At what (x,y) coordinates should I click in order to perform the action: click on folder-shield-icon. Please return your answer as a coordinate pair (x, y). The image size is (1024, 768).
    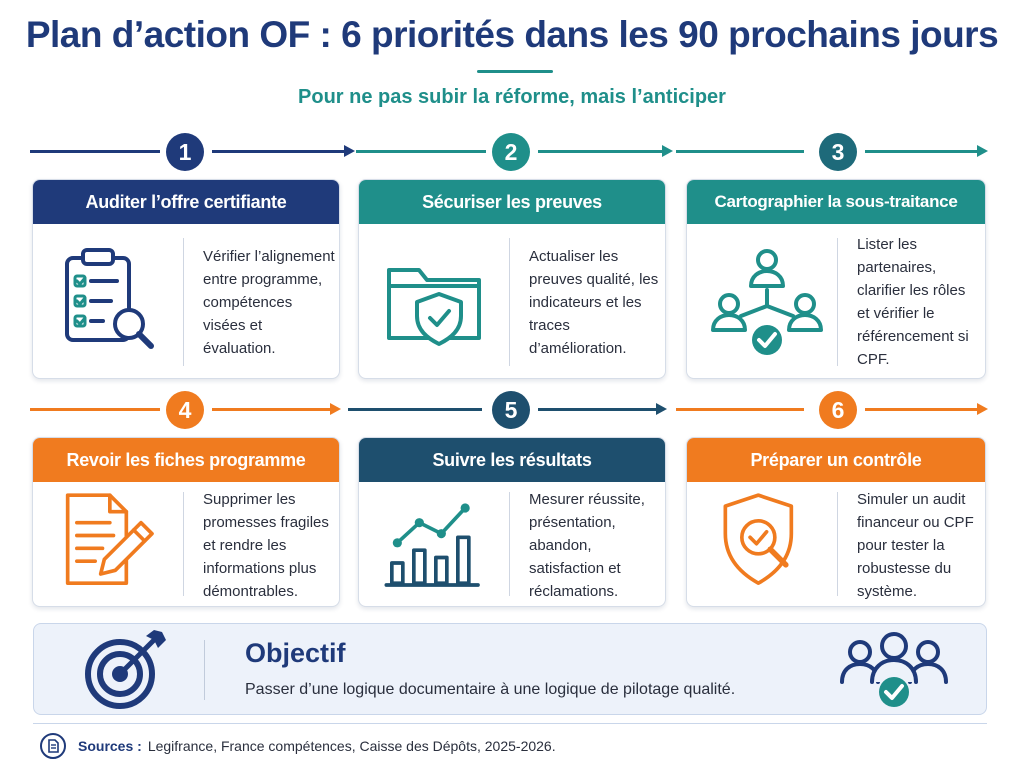
    Looking at the image, I should click on (434, 307).